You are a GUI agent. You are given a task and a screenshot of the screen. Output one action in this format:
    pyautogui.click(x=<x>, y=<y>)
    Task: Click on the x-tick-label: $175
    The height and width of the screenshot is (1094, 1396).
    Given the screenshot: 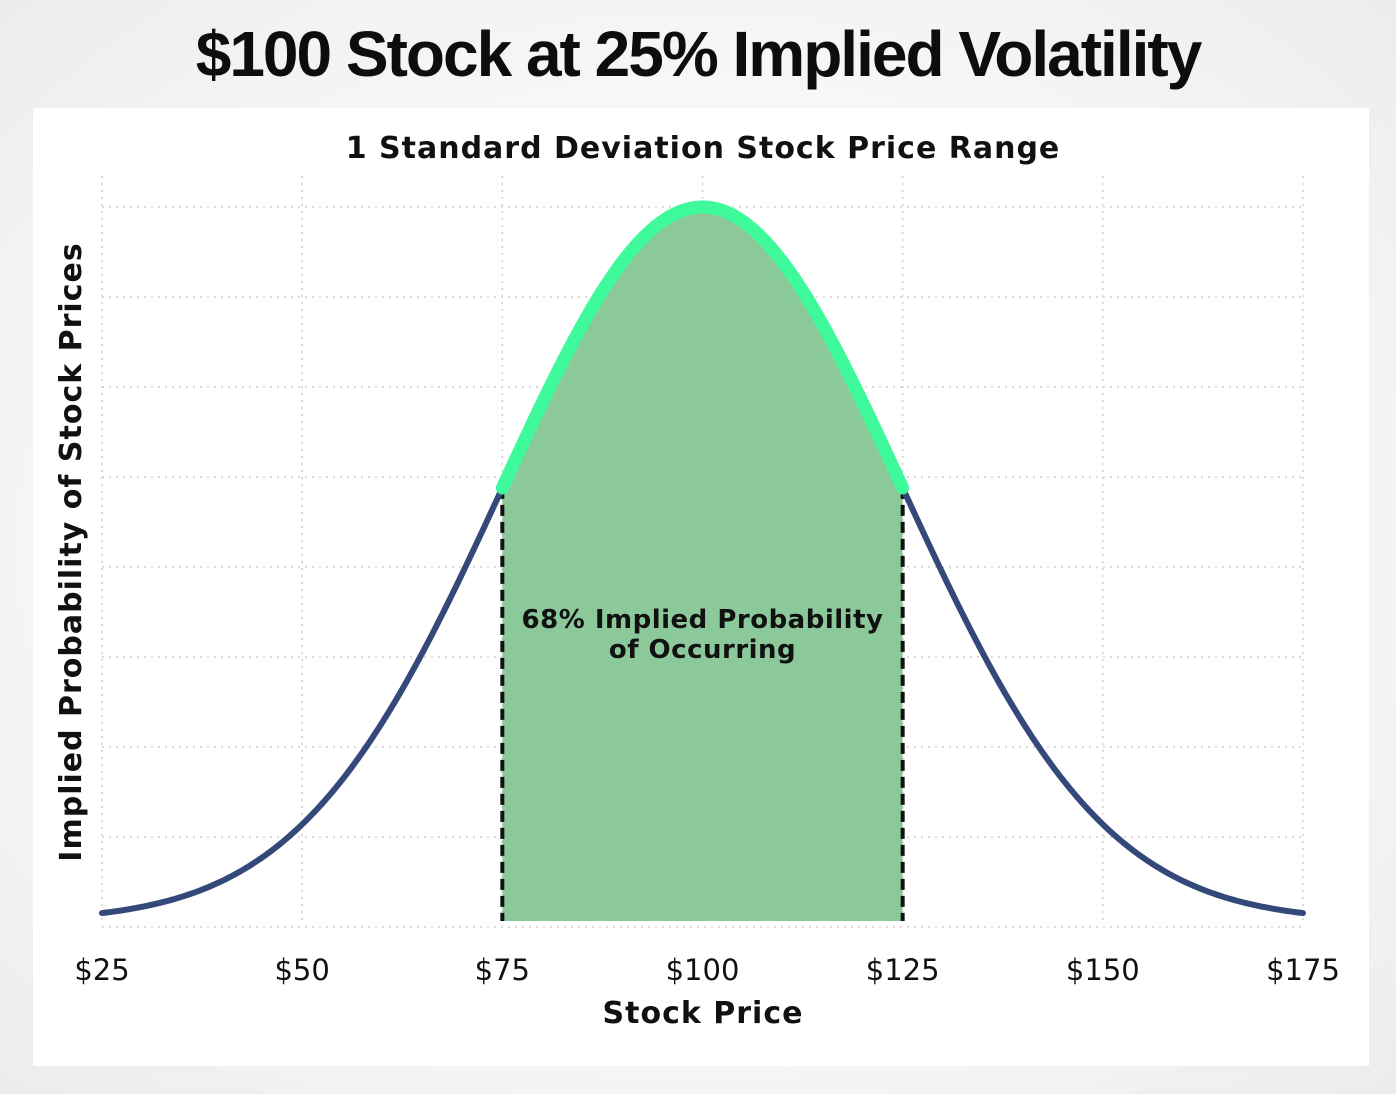 What is the action you would take?
    pyautogui.click(x=1303, y=970)
    